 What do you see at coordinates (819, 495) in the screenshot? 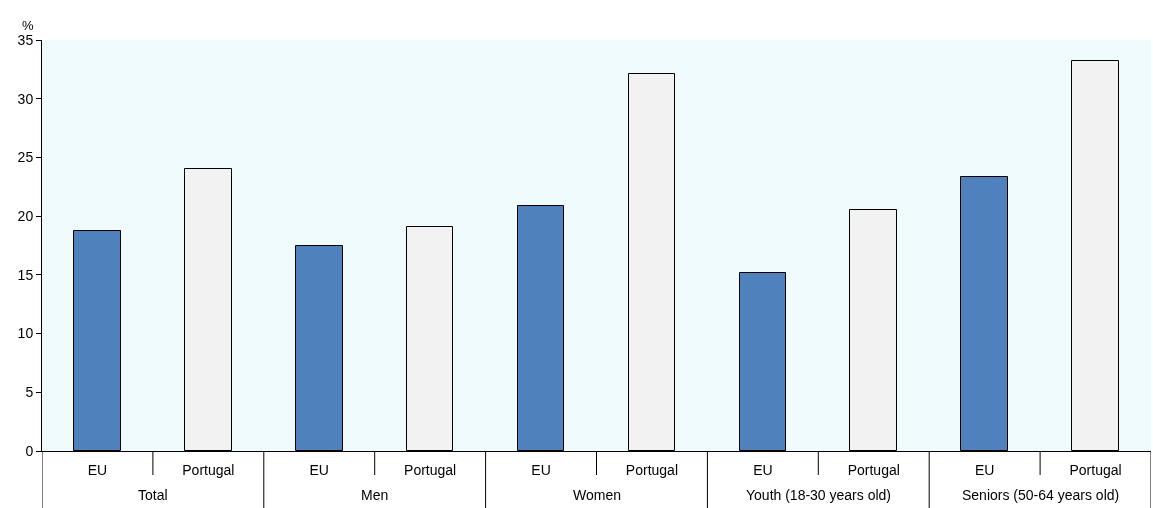
I see `text: Youth (18-30 years old)` at bounding box center [819, 495].